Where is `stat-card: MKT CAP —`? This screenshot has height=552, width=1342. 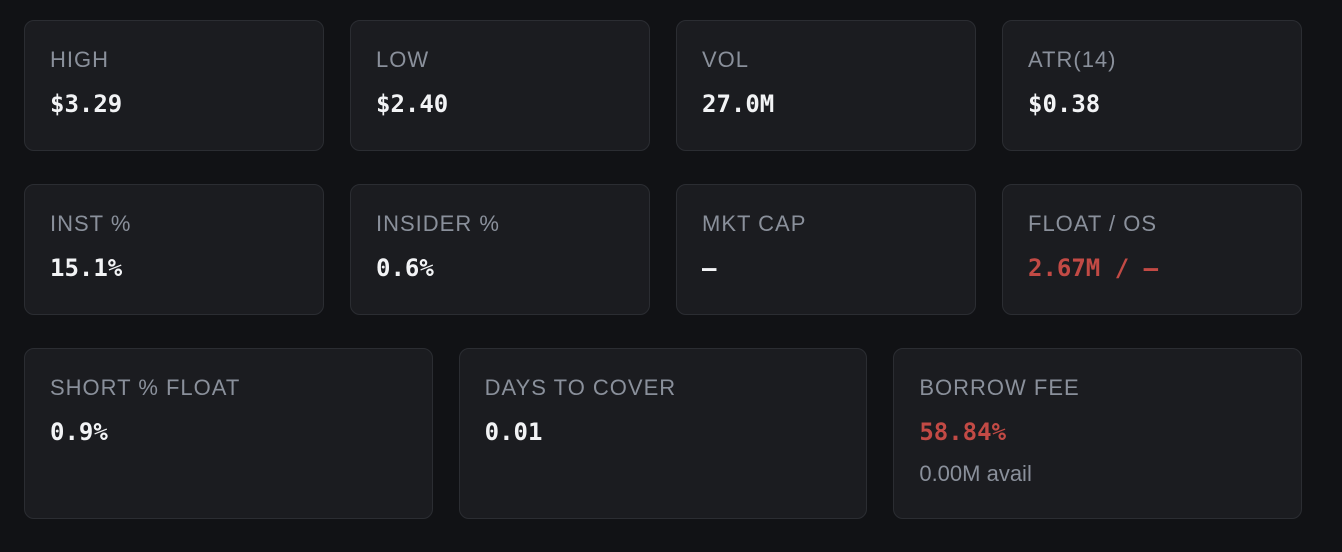
stat-card: MKT CAP — is located at coordinates (826, 249).